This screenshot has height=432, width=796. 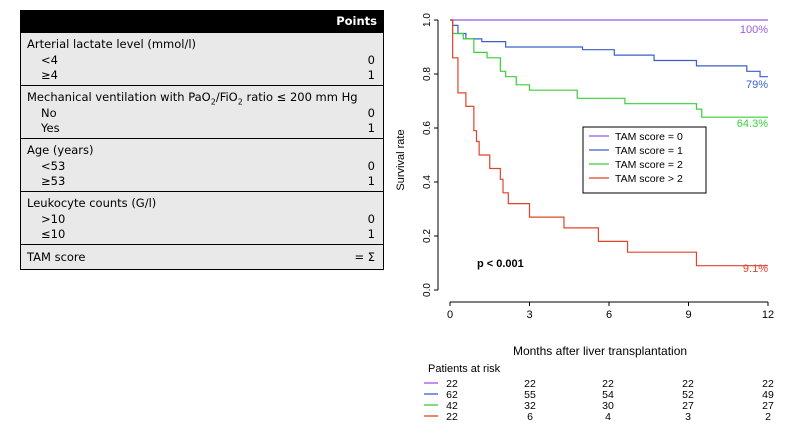 I want to click on risk-count: 55, so click(x=530, y=395).